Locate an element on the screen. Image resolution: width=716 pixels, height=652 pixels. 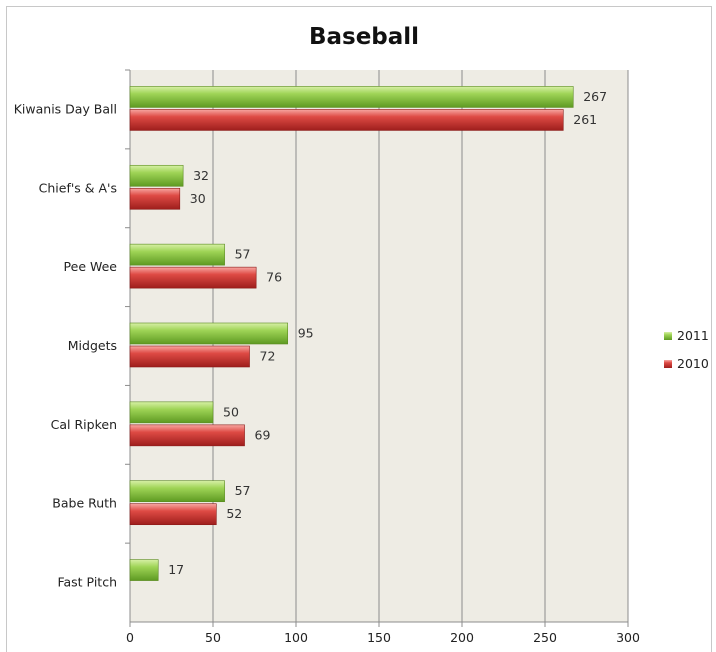
x-tick-label: 250 is located at coordinates (545, 637).